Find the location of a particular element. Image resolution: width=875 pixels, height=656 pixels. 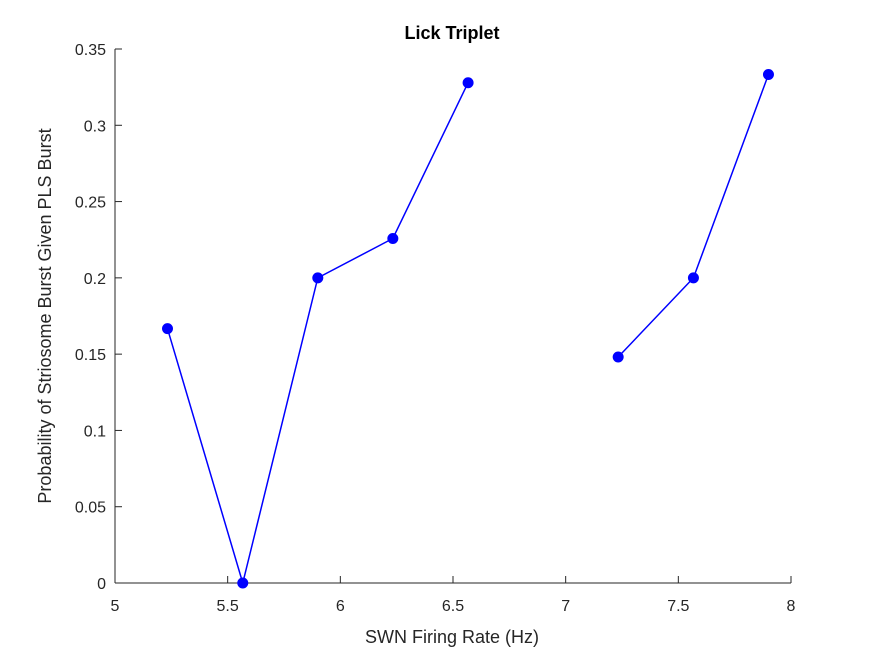

x-tick-label: 6.5 is located at coordinates (453, 606).